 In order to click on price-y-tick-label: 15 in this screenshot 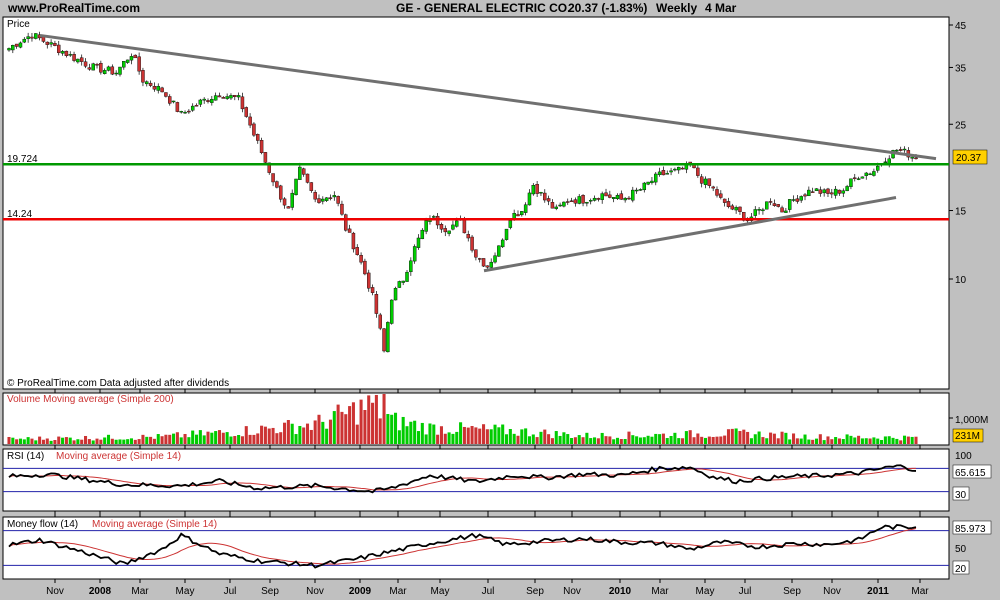, I will do `click(961, 212)`.